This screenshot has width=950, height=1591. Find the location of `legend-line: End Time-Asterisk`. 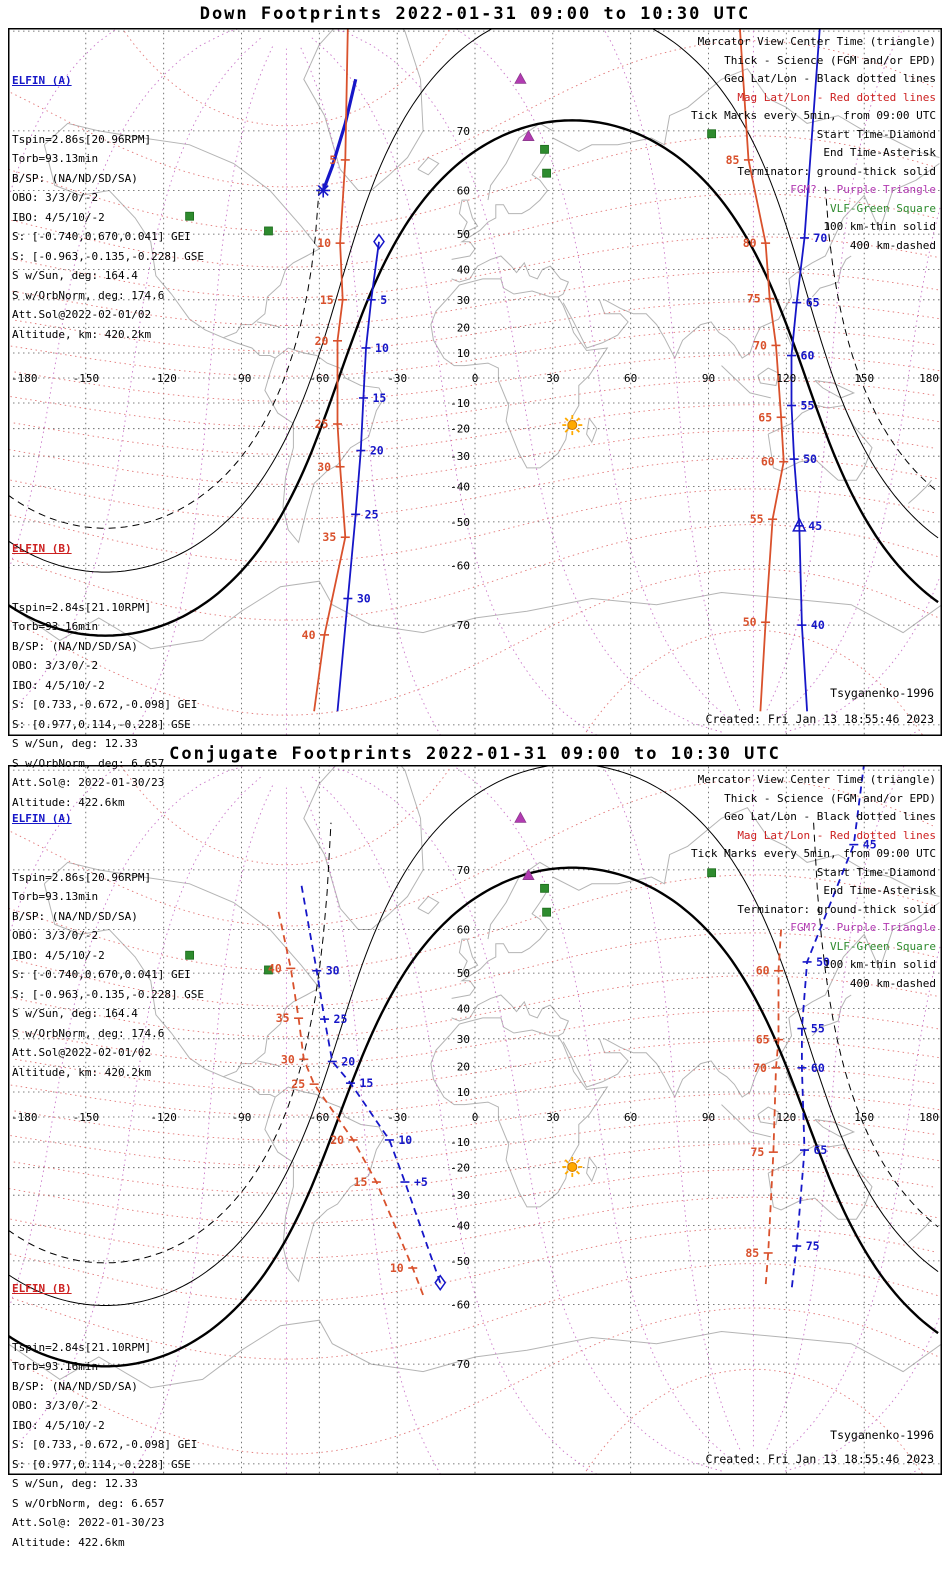

legend-line: End Time-Asterisk is located at coordinates (879, 152).